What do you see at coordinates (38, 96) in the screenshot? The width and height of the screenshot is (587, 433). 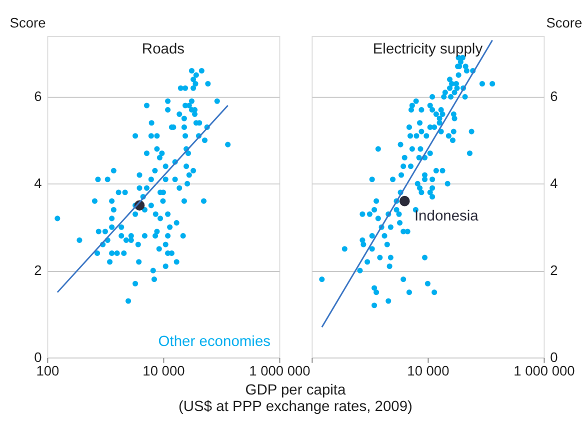 I see `y-tick-label: 6` at bounding box center [38, 96].